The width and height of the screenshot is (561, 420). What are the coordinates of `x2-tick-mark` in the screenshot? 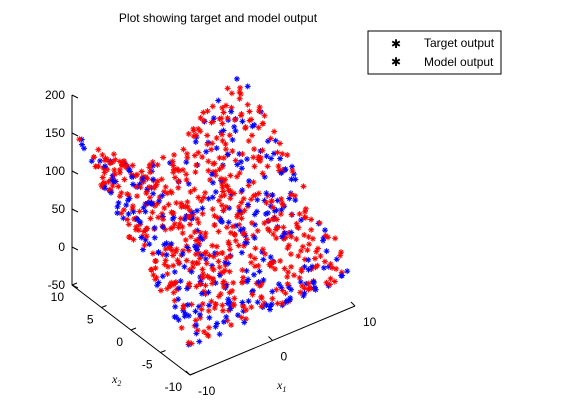 It's located at (104, 306).